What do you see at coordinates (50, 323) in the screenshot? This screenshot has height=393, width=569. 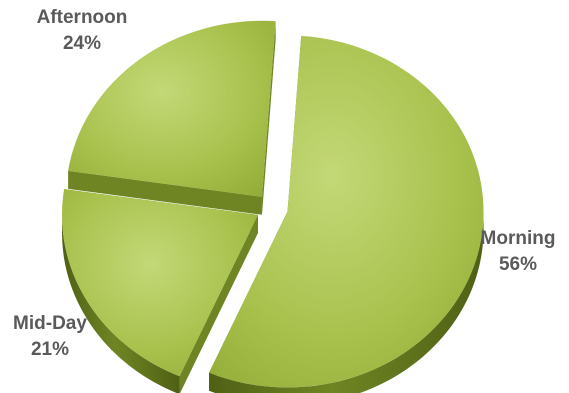 I see `slice-label-mid-day-name: Mid-Day` at bounding box center [50, 323].